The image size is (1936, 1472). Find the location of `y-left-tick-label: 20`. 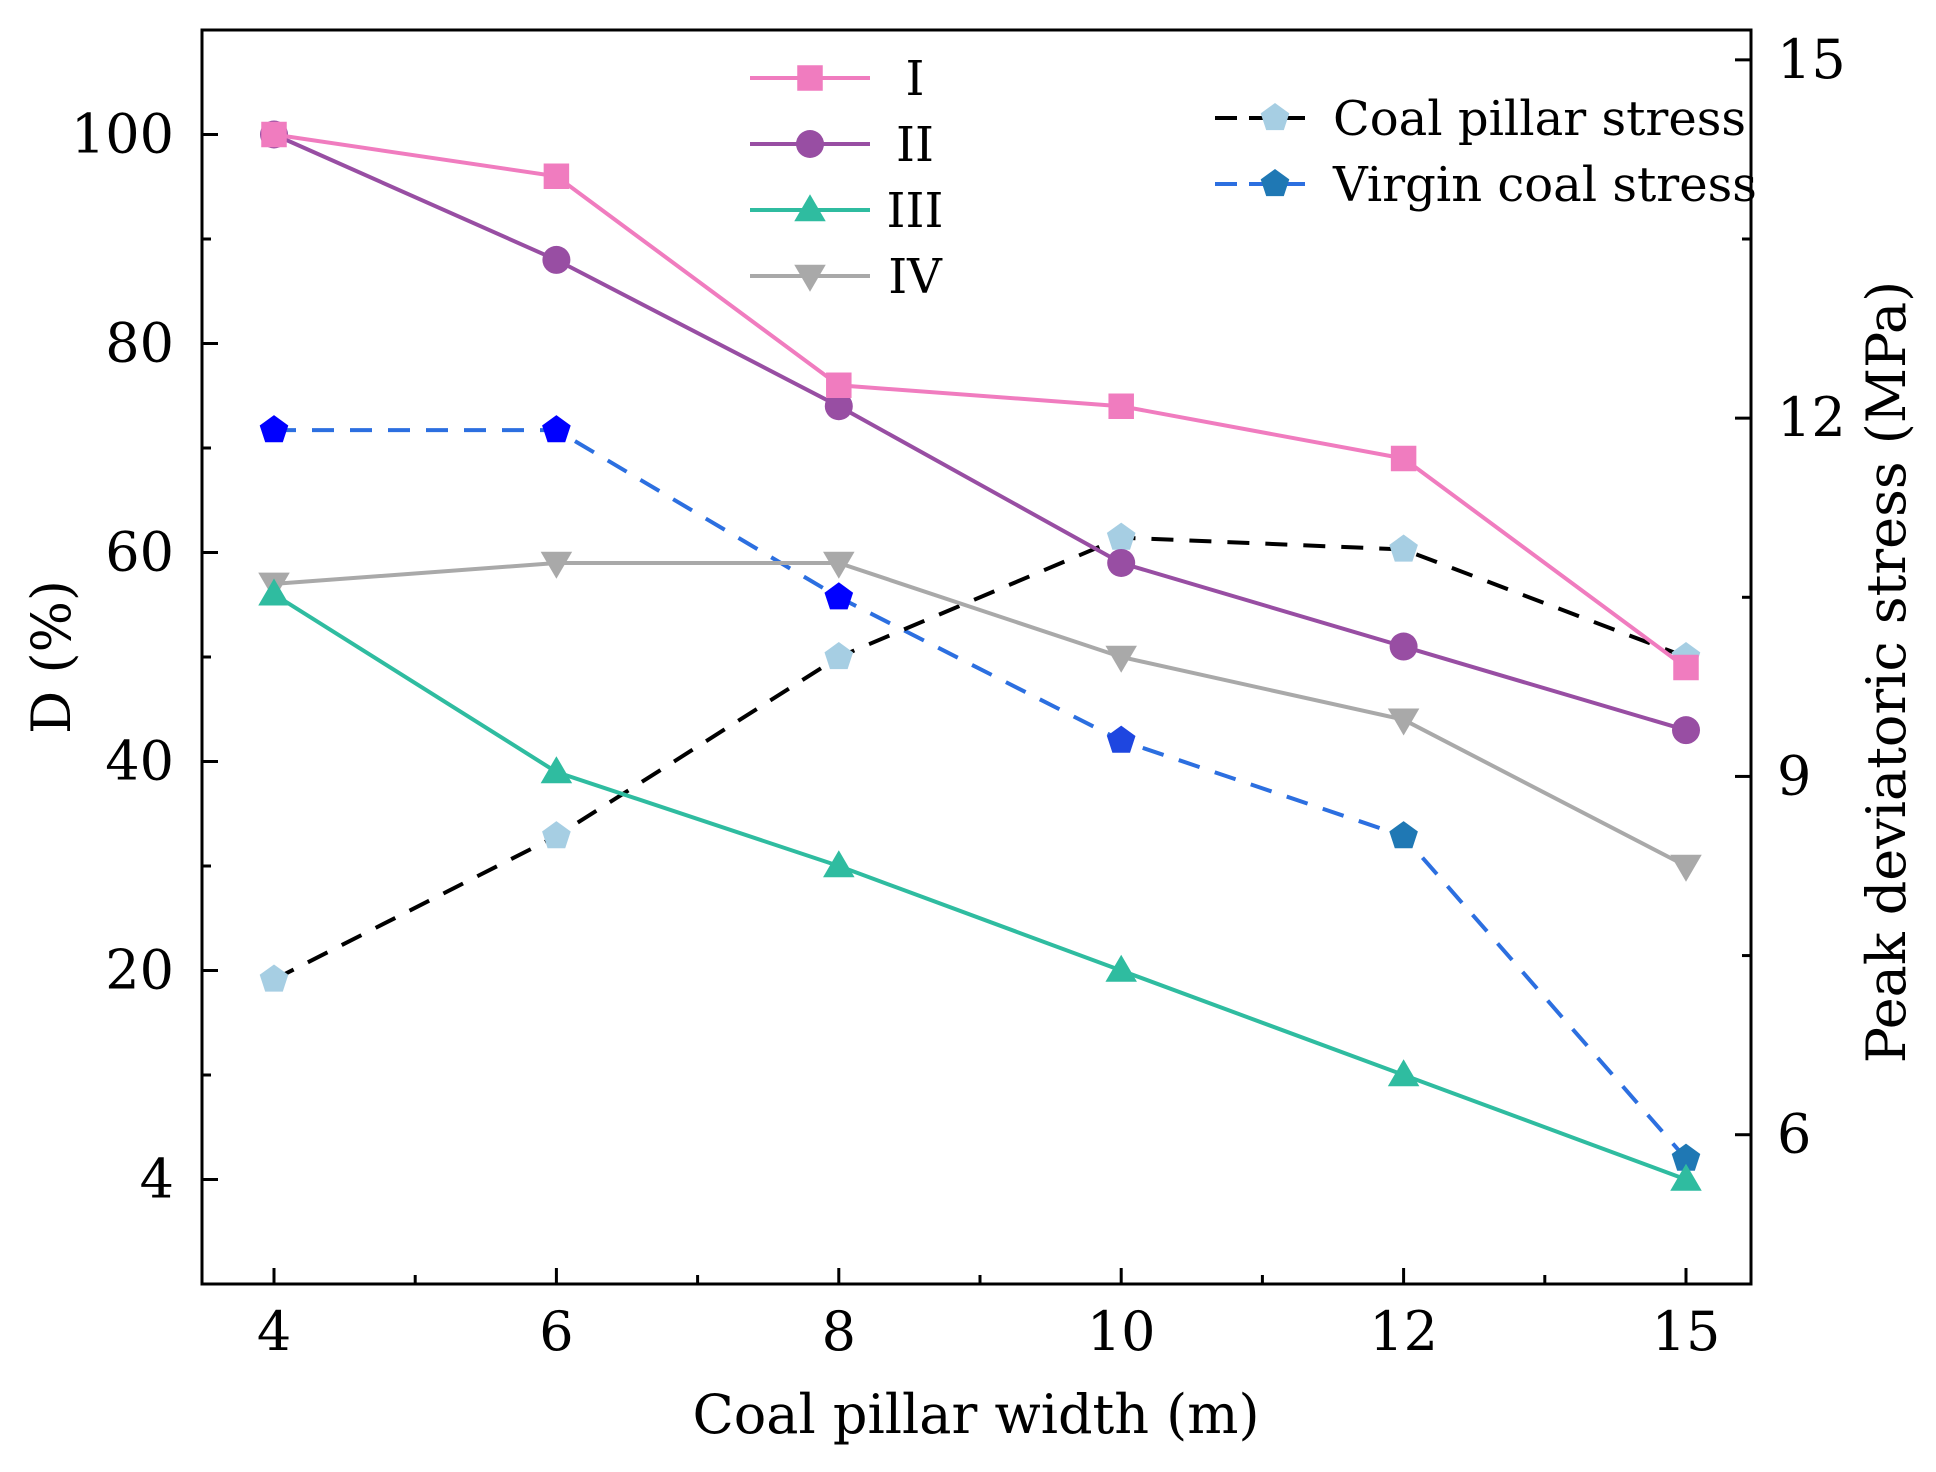

y-left-tick-label: 20 is located at coordinates (139, 970).